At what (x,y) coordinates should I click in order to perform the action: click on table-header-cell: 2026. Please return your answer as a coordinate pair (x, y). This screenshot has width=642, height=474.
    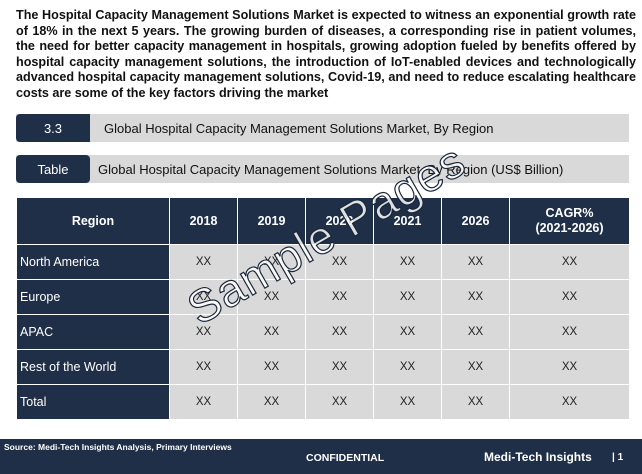
    Looking at the image, I should click on (475, 221).